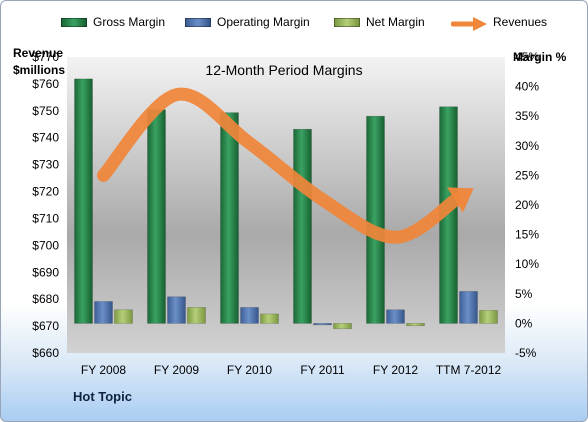 This screenshot has height=422, width=588. What do you see at coordinates (540, 57) in the screenshot?
I see `right-axis-title: Margin %` at bounding box center [540, 57].